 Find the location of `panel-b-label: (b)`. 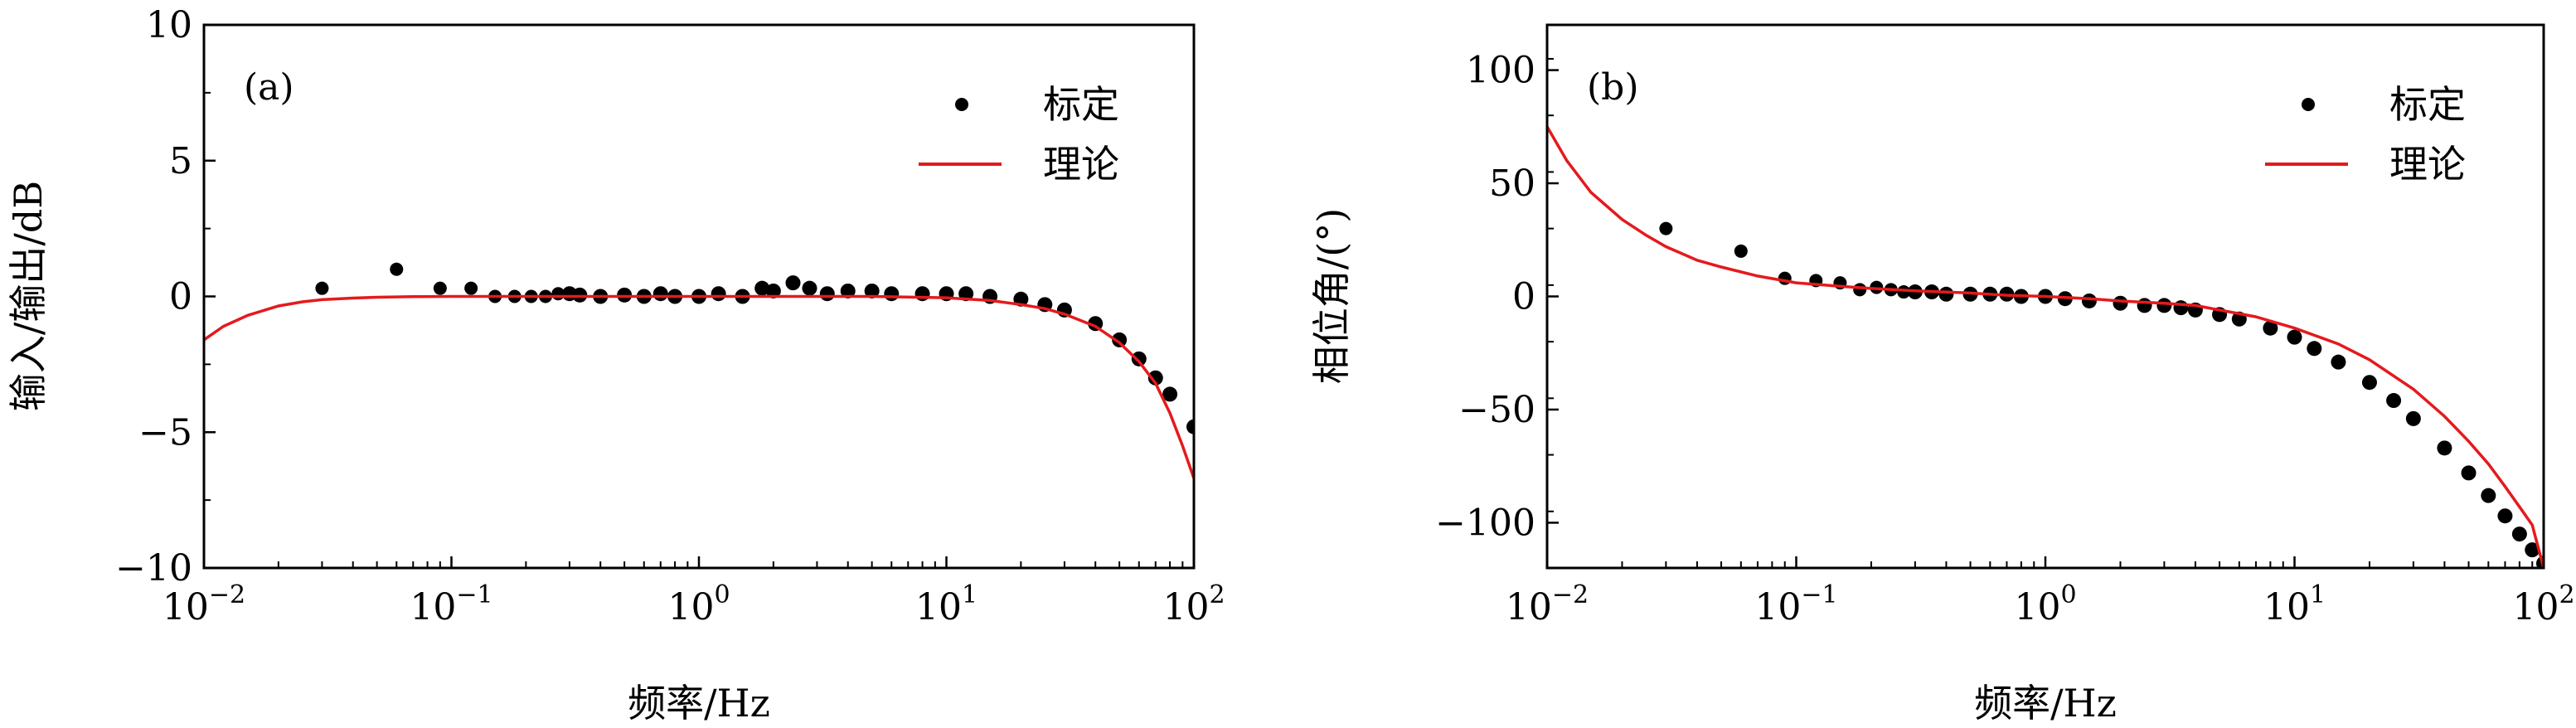

panel-b-label: (b) is located at coordinates (1613, 87).